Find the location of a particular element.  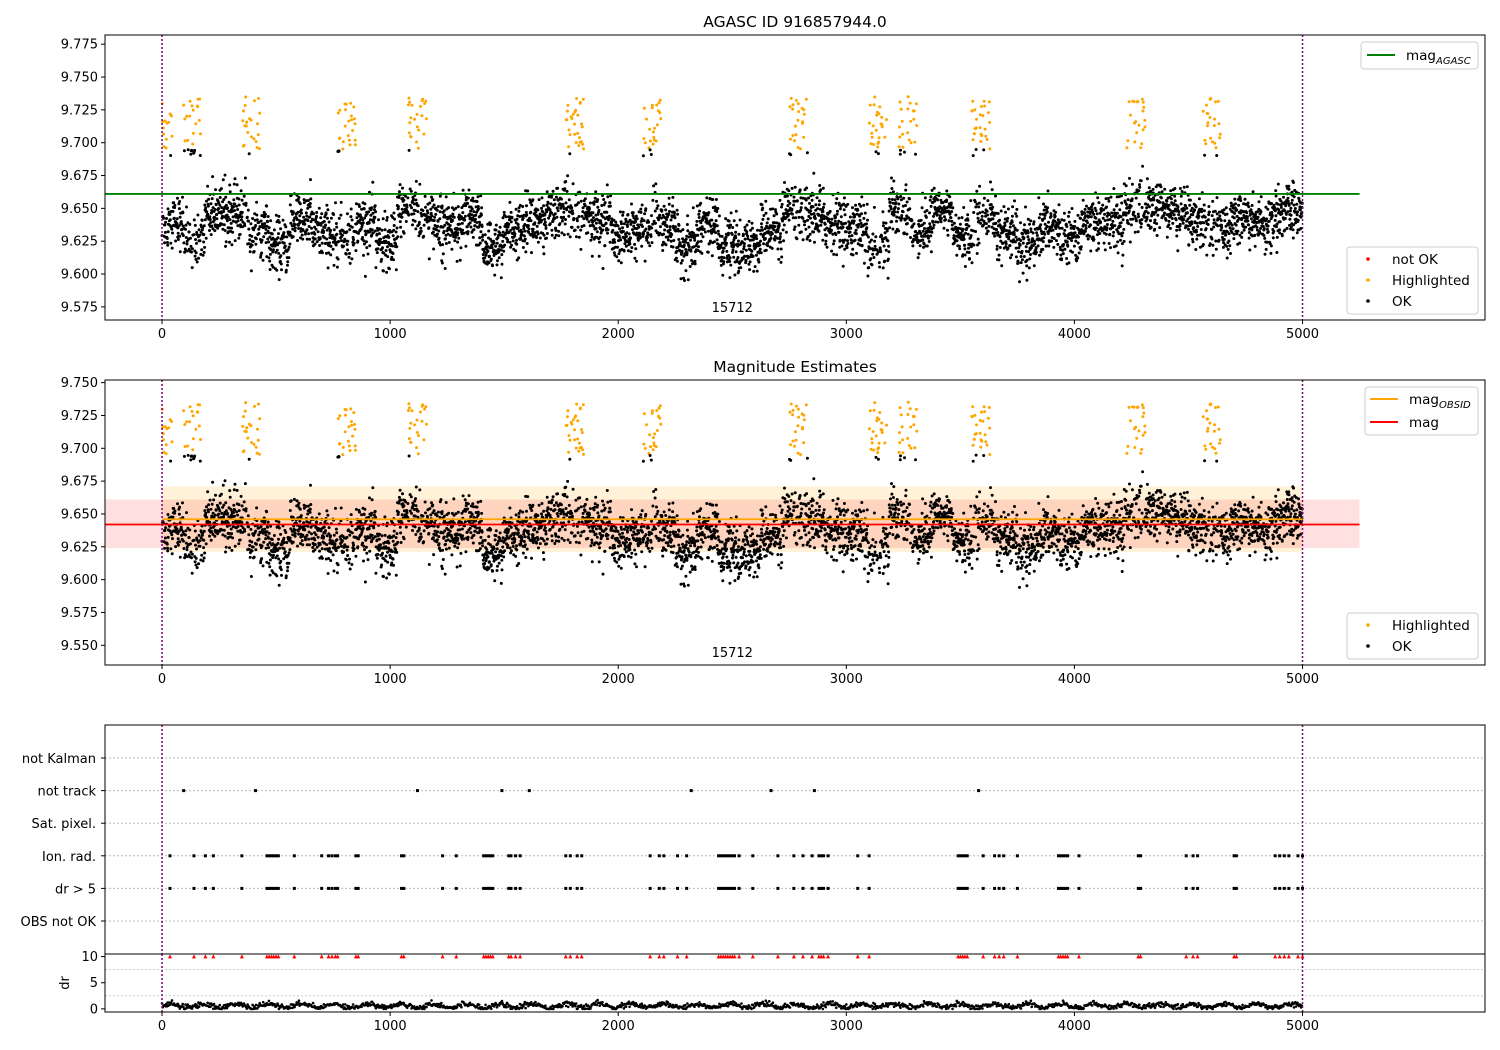

legend-not-ok-marker is located at coordinates (1368, 259).